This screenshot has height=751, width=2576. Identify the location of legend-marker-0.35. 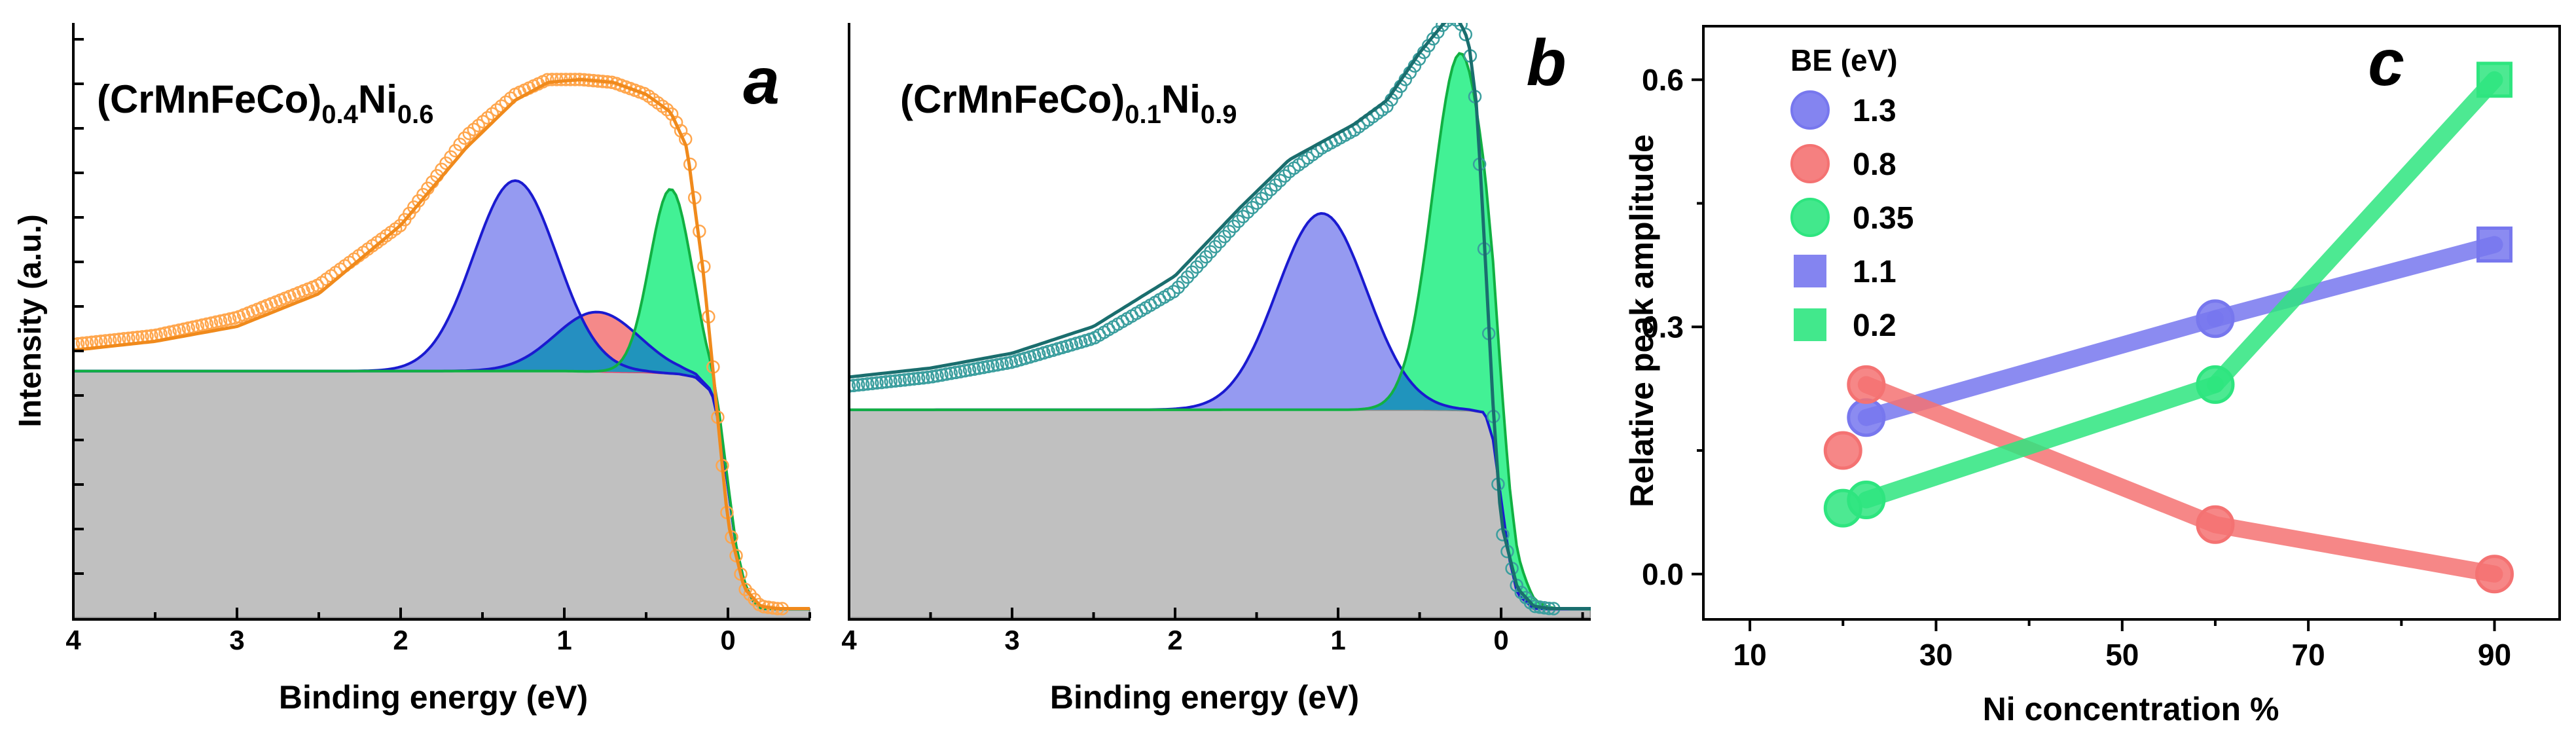
(1810, 217).